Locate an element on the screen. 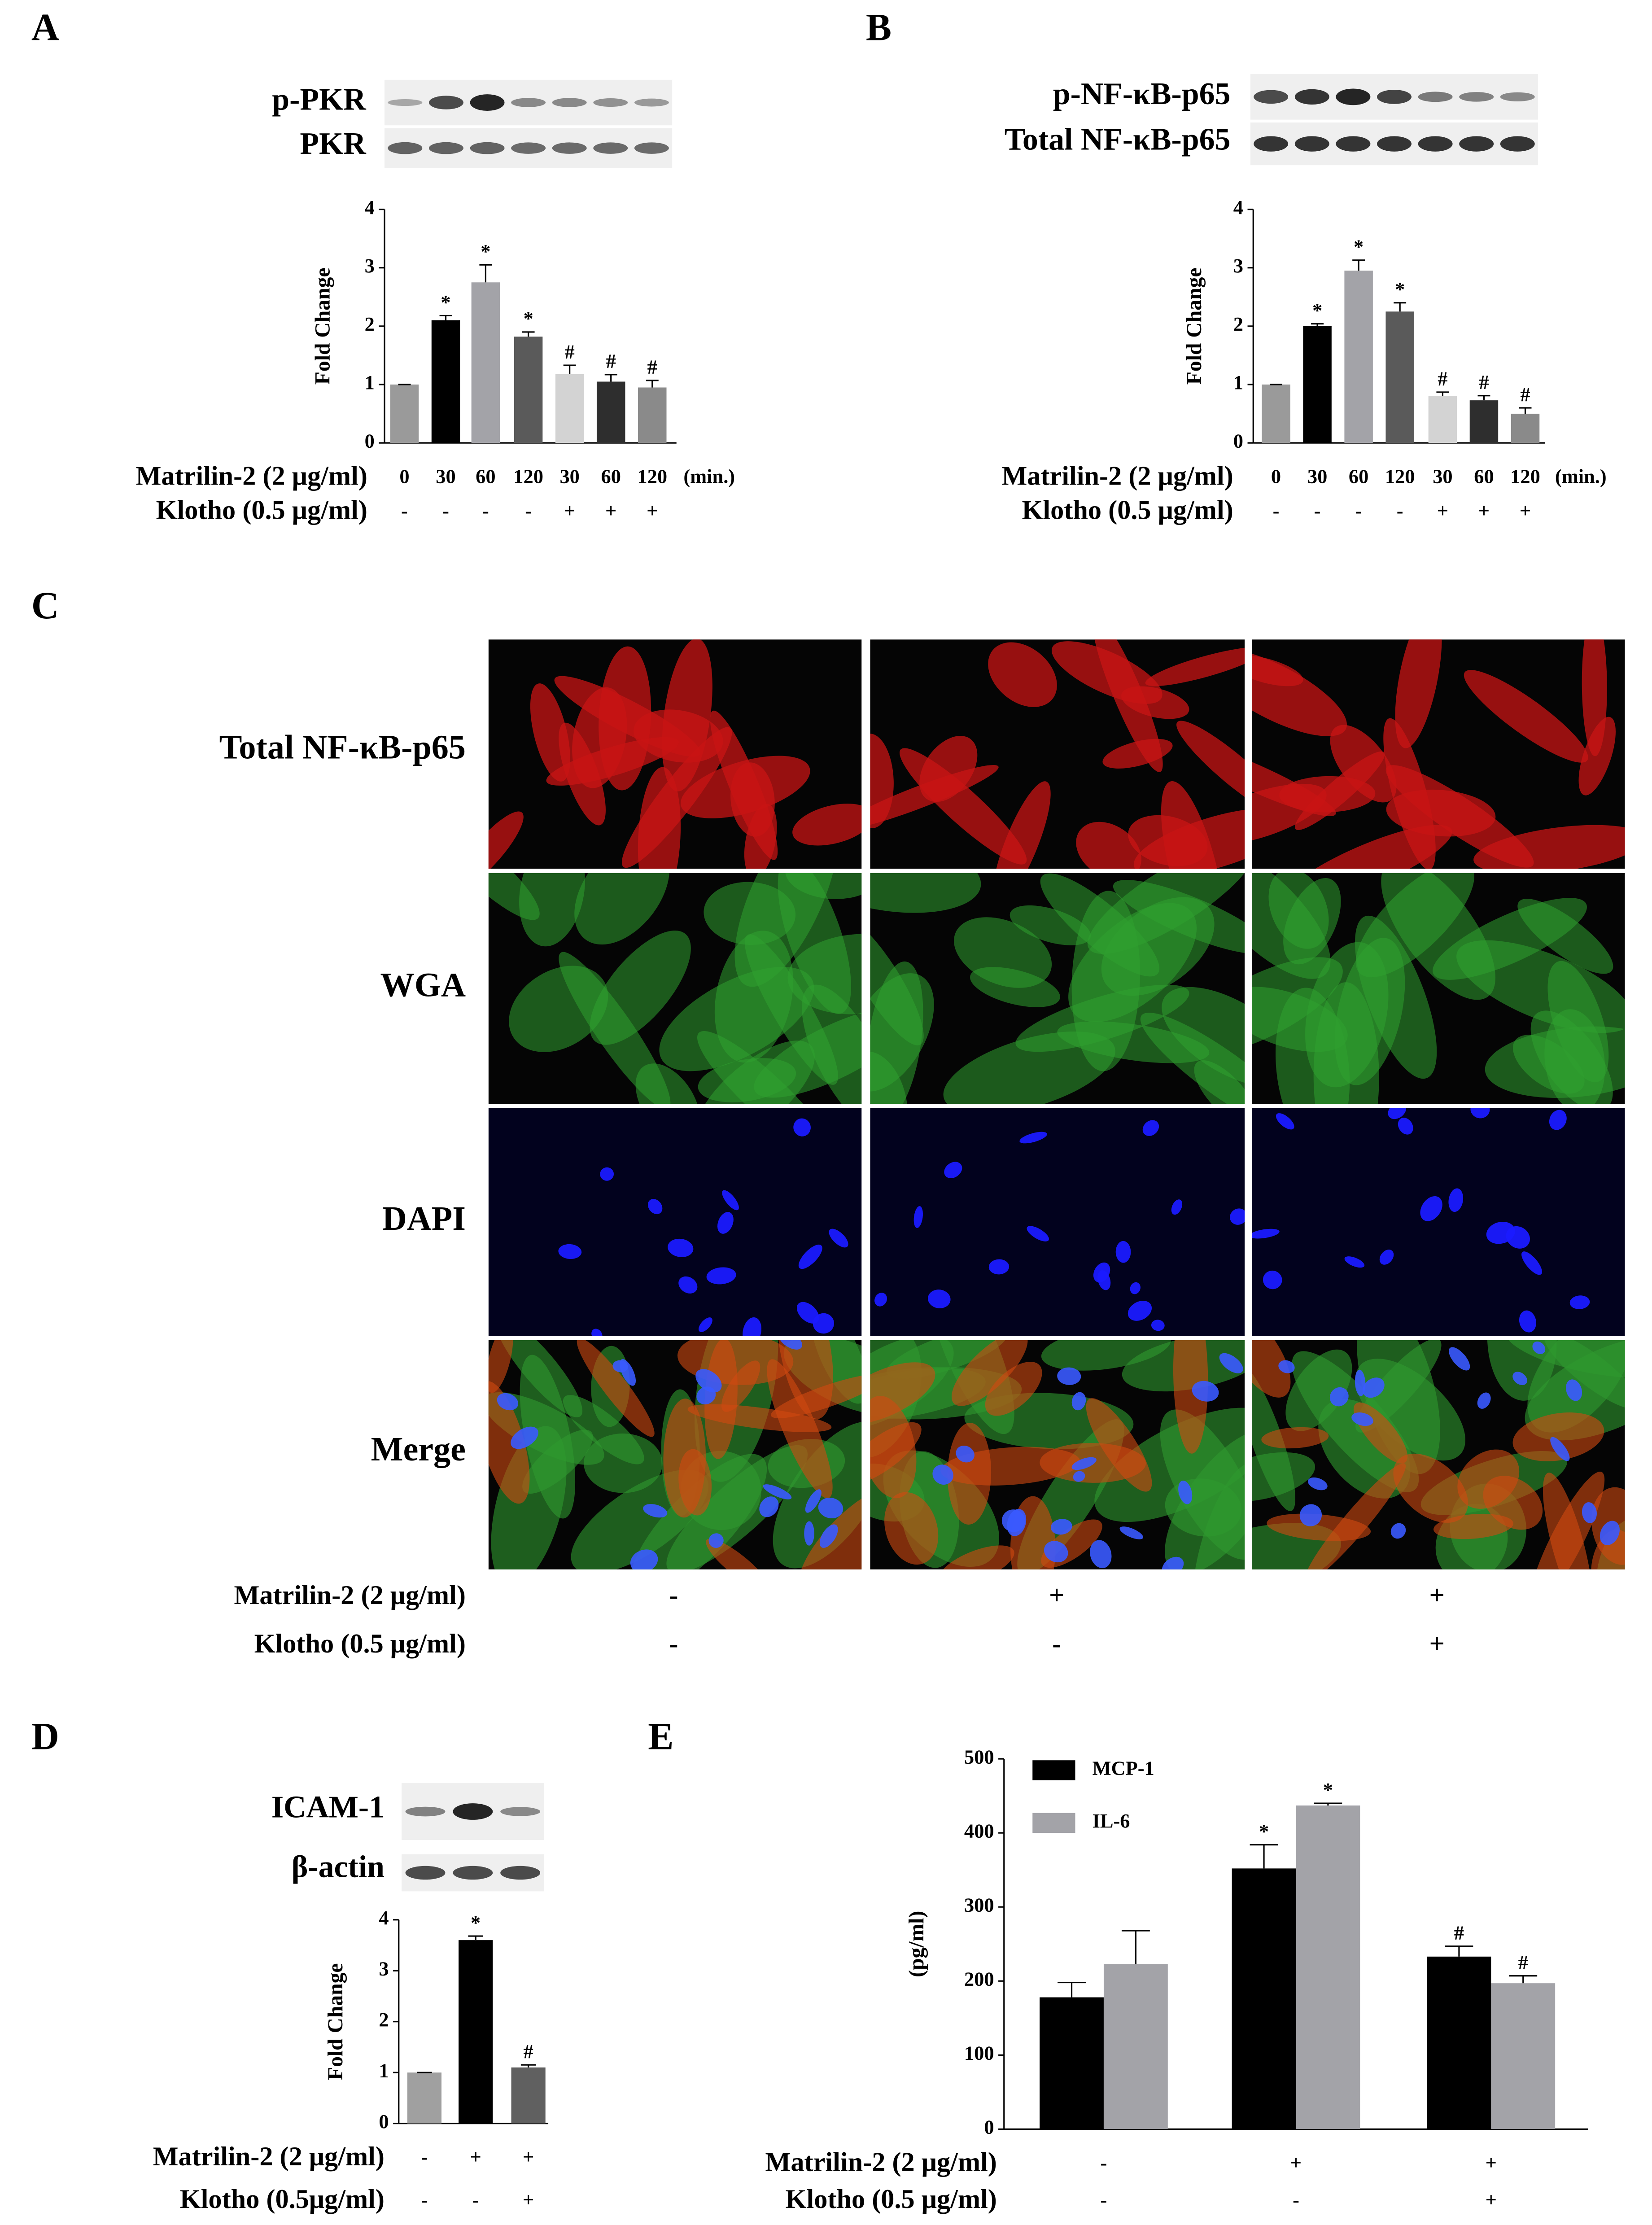  y-tick-label: 500 is located at coordinates (979, 1756).